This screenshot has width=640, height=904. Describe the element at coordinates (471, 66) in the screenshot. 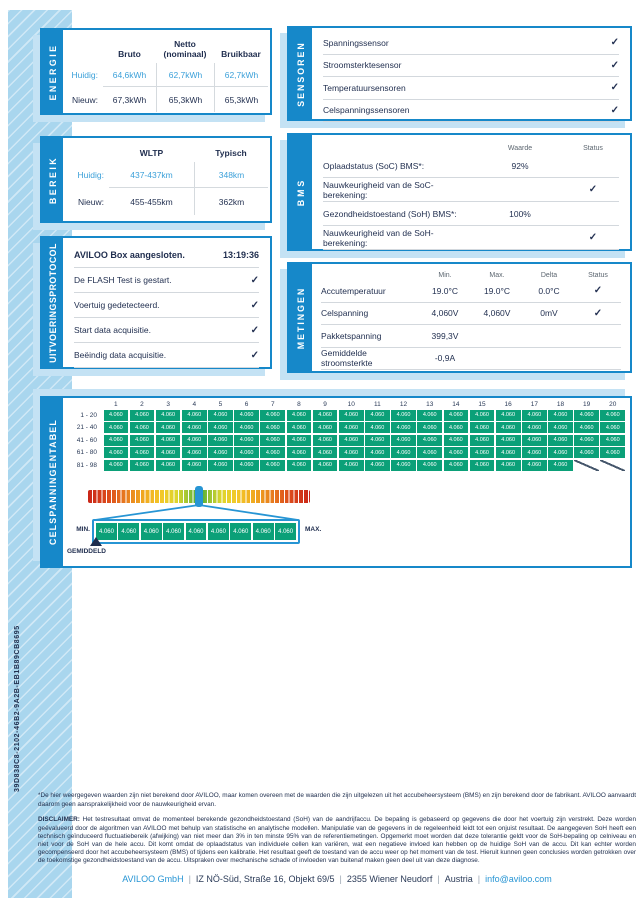

I see `sensor-row: Stroomsterktesensor ✓` at that location.